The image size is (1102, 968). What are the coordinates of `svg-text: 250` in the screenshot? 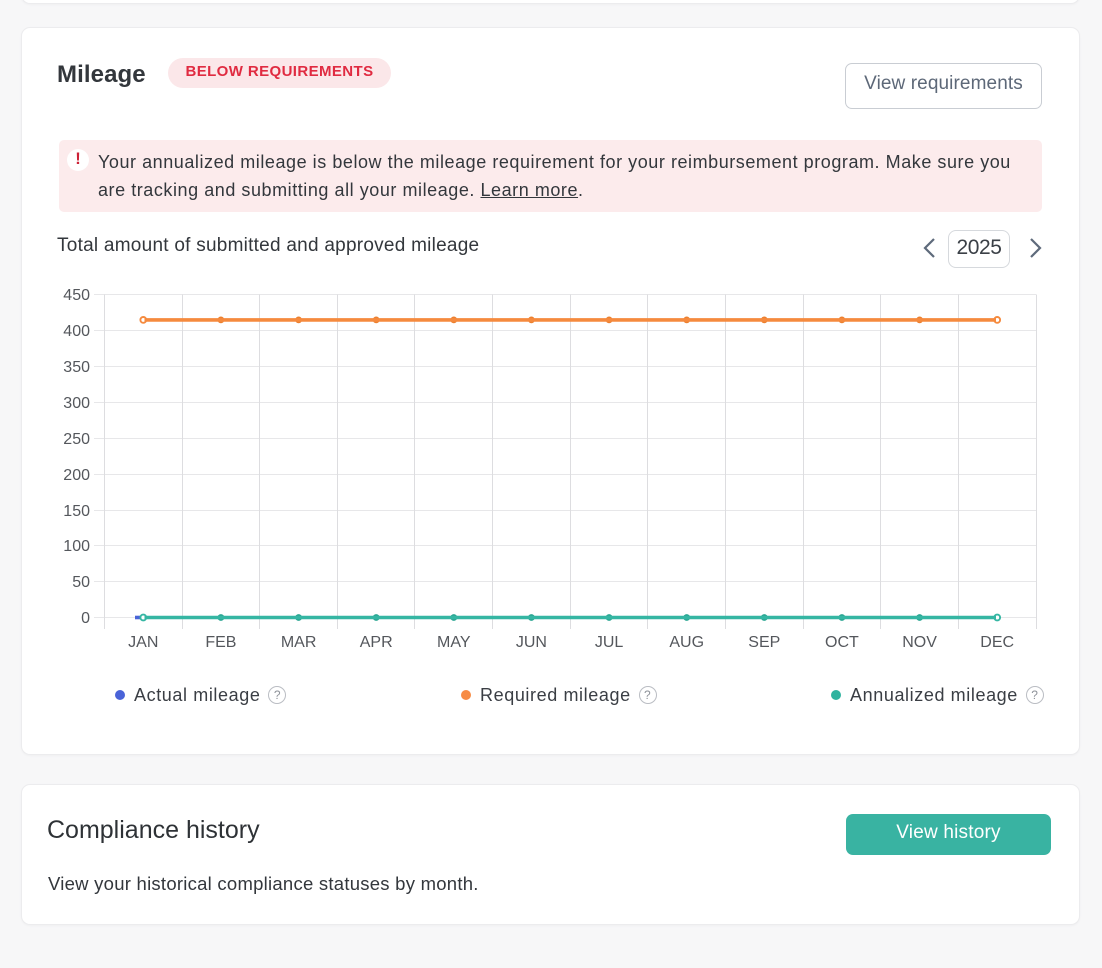 It's located at (76, 439).